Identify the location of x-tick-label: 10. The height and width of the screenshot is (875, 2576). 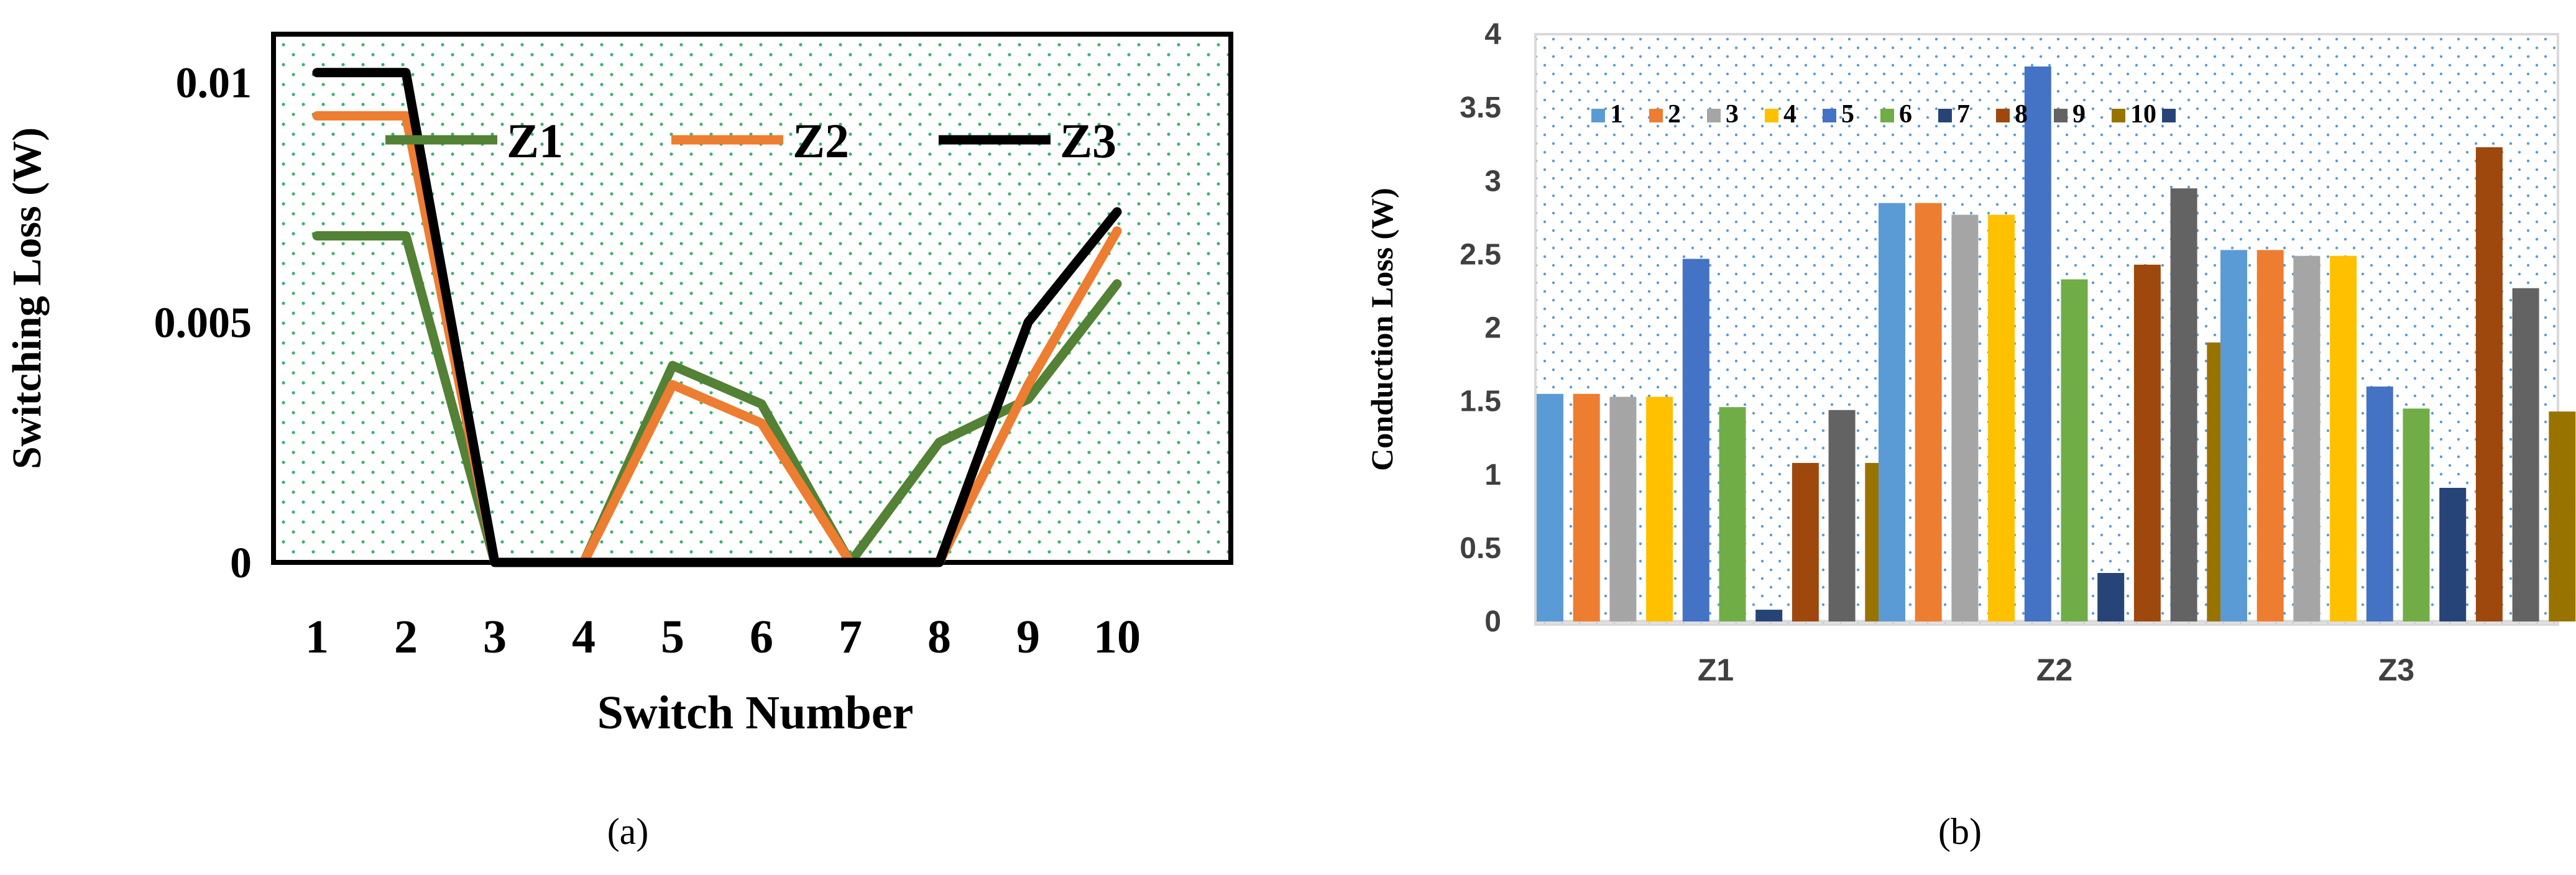
(1117, 637).